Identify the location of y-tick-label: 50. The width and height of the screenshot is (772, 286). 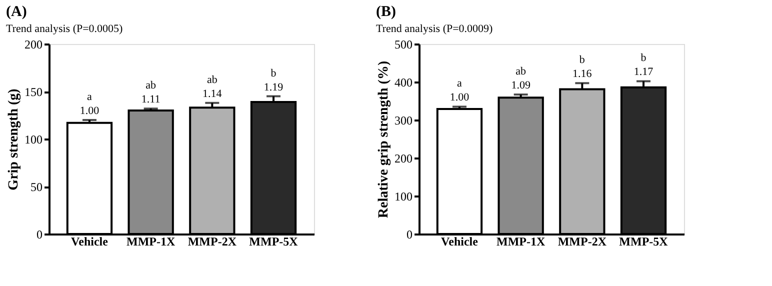
(36, 187).